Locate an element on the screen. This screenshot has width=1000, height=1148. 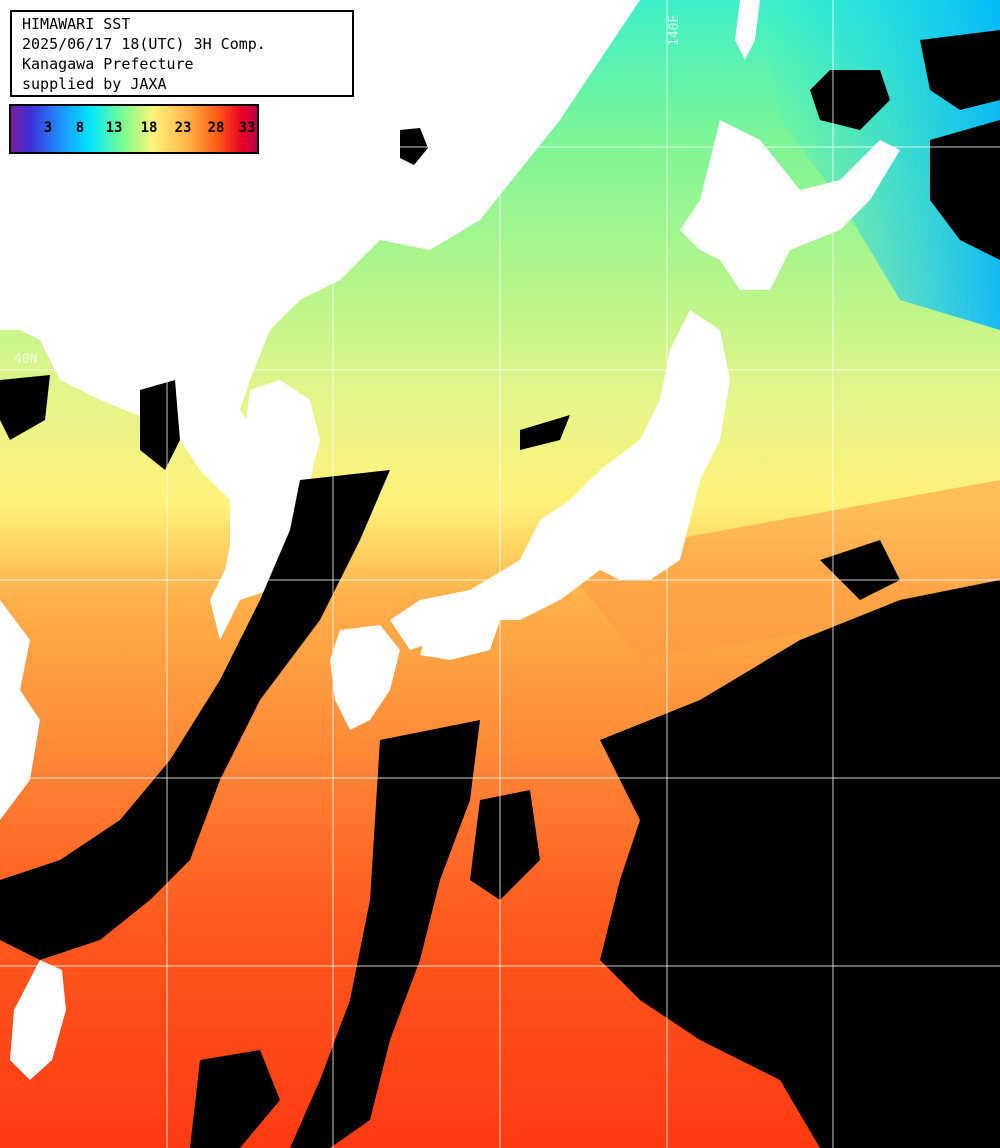
legend-tick: 23 is located at coordinates (183, 128).